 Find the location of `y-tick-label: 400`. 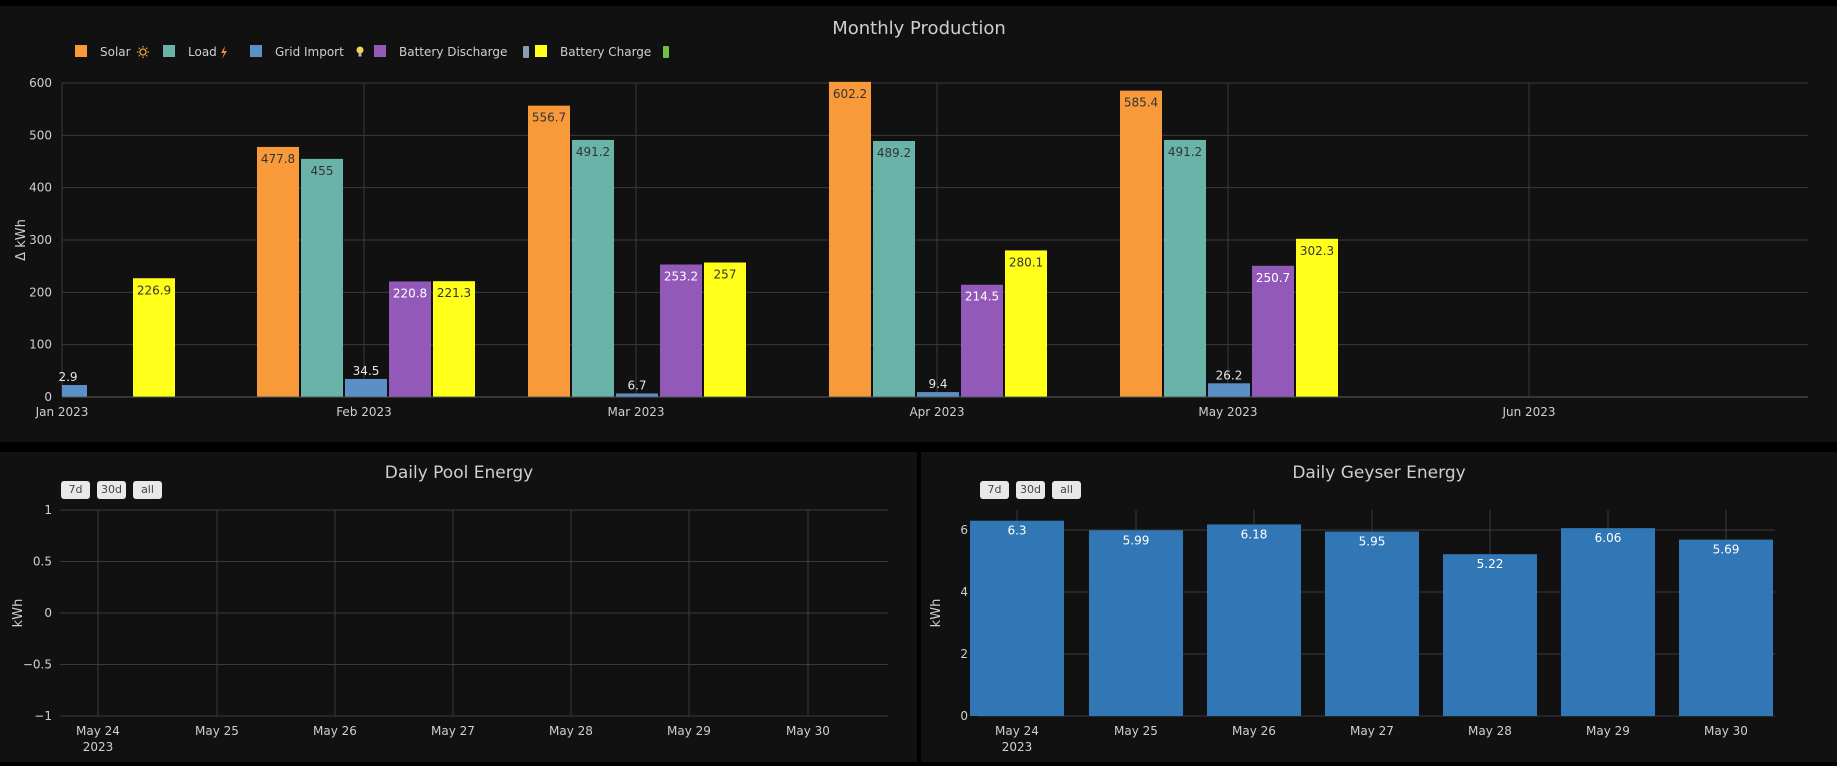

y-tick-label: 400 is located at coordinates (40, 188).